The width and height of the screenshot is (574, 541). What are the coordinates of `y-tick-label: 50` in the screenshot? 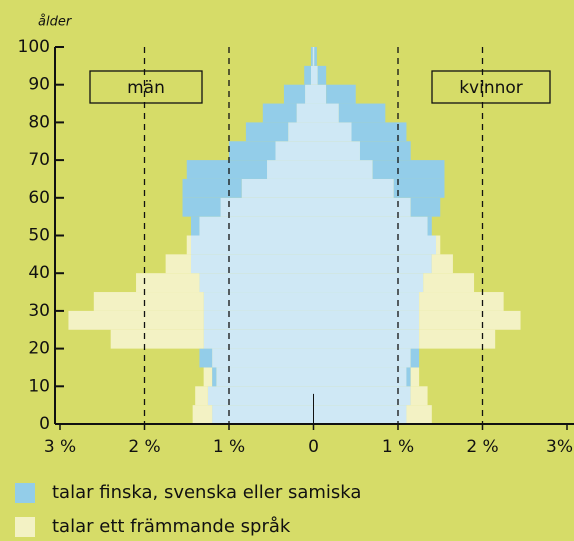 It's located at (39, 236).